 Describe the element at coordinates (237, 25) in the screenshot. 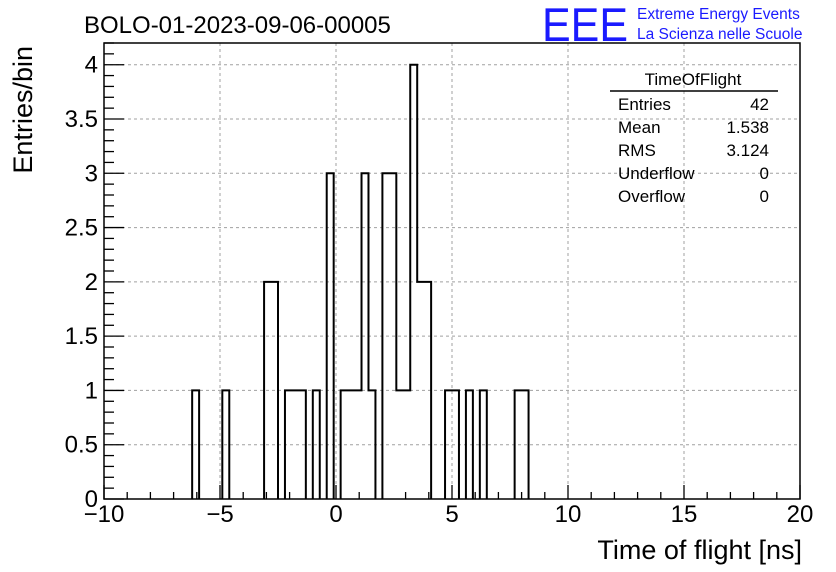

I see `chart-title: BOLO-01-2023-09-06-00005` at that location.